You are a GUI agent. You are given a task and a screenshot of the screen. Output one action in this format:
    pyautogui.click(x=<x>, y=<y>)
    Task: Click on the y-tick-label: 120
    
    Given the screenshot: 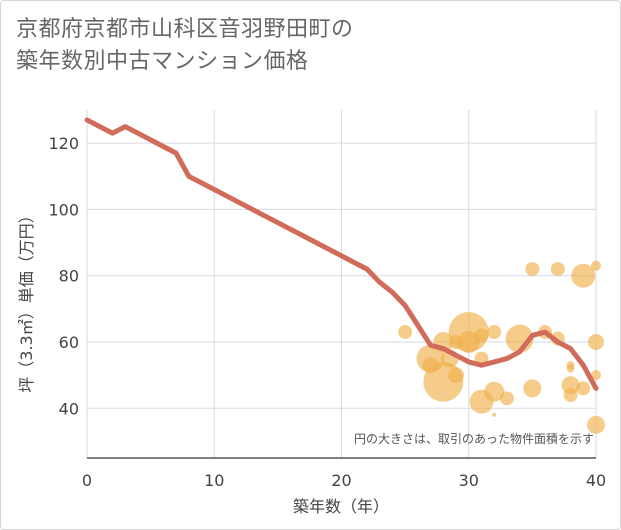 What is the action you would take?
    pyautogui.click(x=63, y=143)
    